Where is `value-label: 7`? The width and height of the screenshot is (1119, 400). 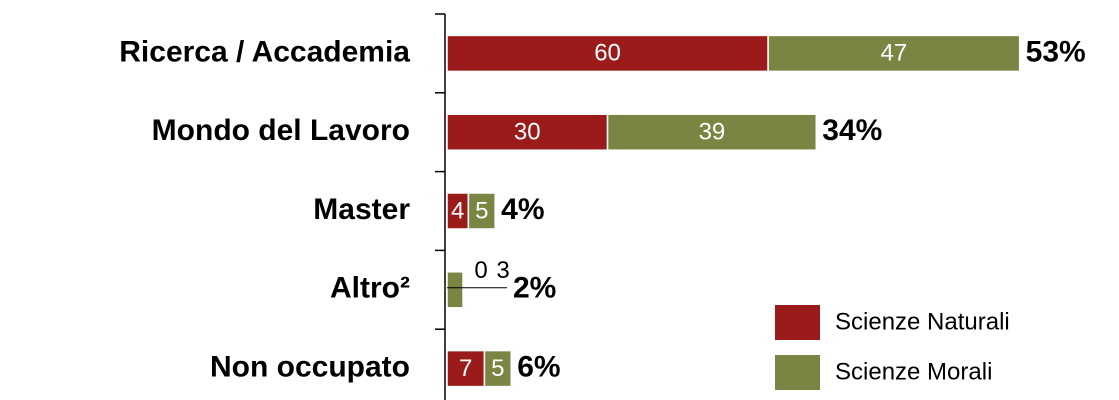 value-label: 7 is located at coordinates (465, 368).